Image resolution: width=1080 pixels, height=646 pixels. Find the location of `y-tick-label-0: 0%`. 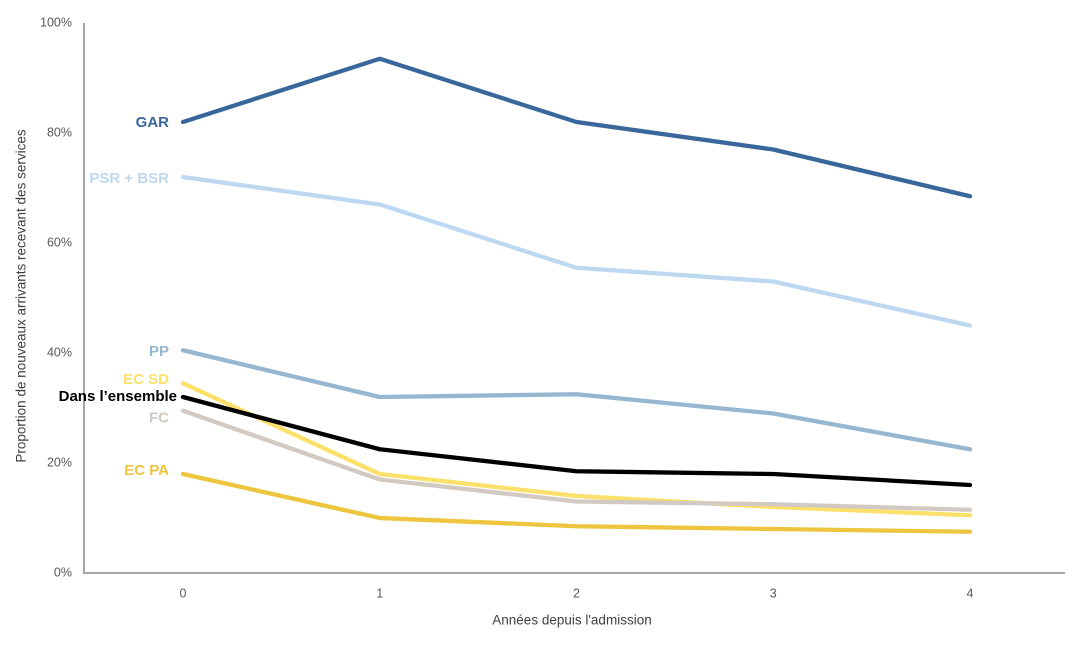

y-tick-label-0: 0% is located at coordinates (63, 572).